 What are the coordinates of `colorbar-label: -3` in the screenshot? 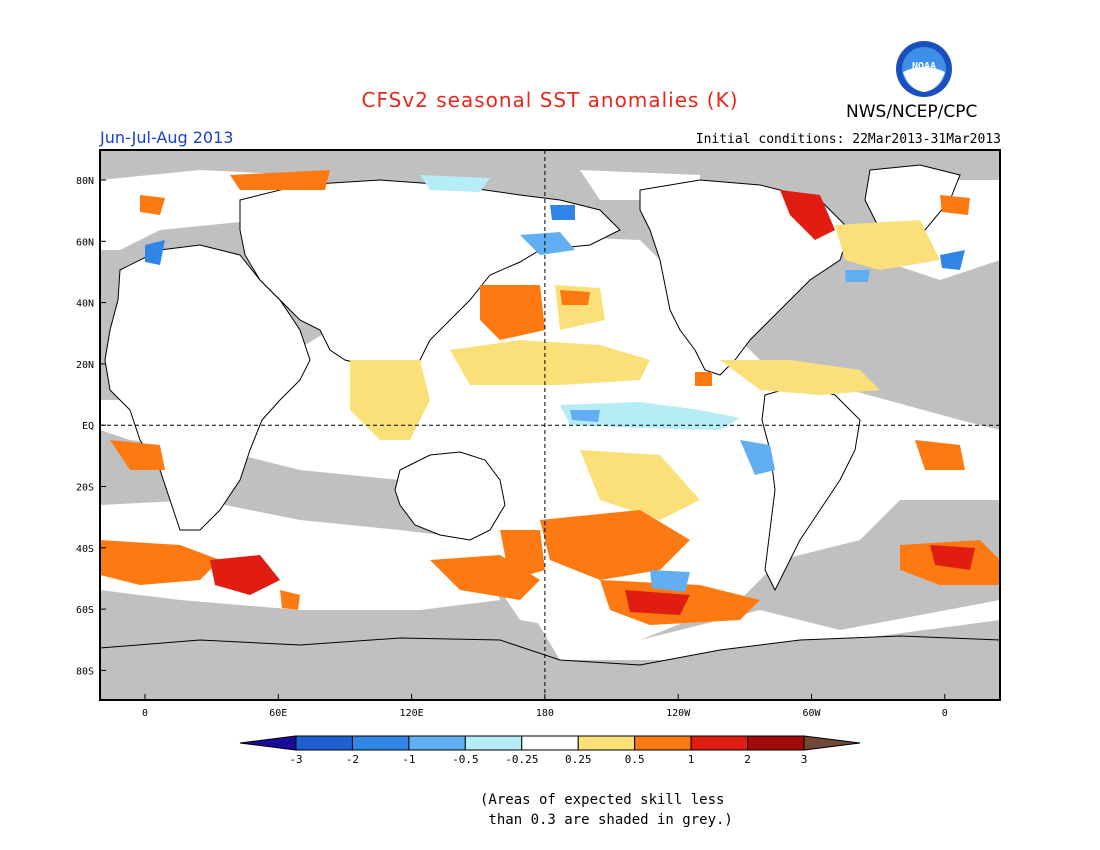 It's located at (295, 759).